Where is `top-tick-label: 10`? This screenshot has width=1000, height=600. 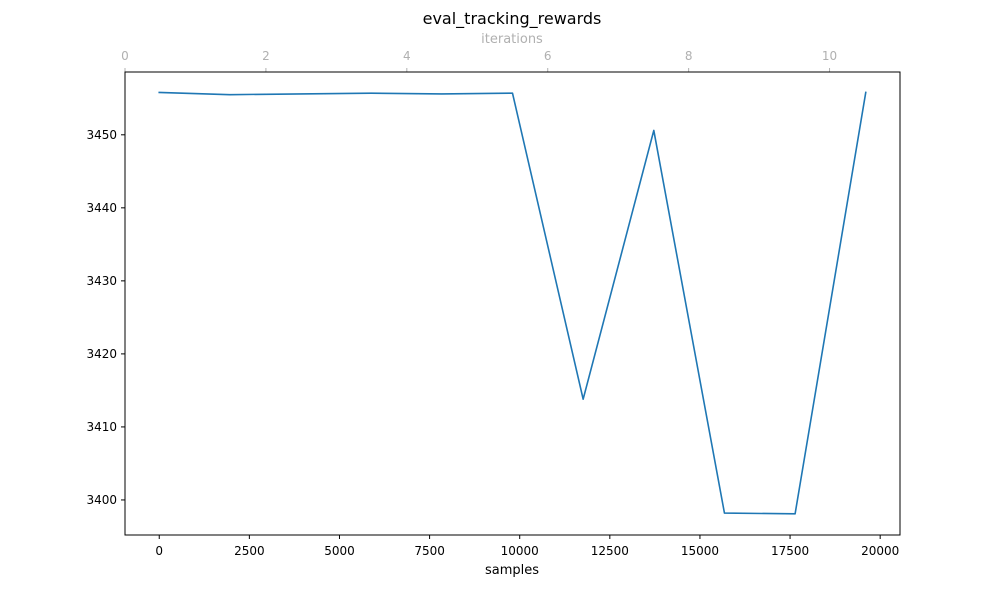
top-tick-label: 10 is located at coordinates (829, 56).